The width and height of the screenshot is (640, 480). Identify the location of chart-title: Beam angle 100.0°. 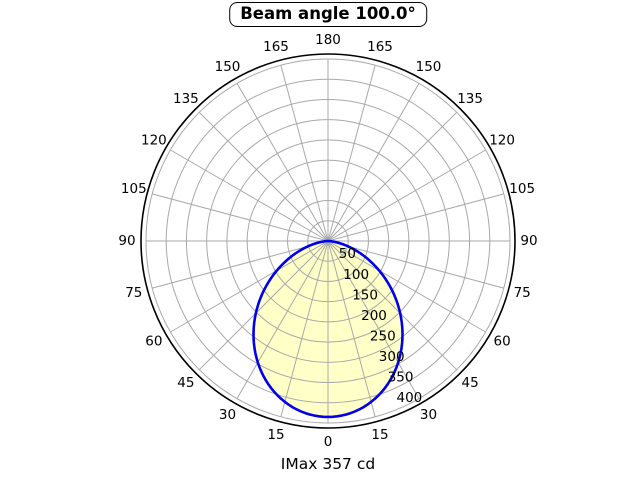
(328, 14).